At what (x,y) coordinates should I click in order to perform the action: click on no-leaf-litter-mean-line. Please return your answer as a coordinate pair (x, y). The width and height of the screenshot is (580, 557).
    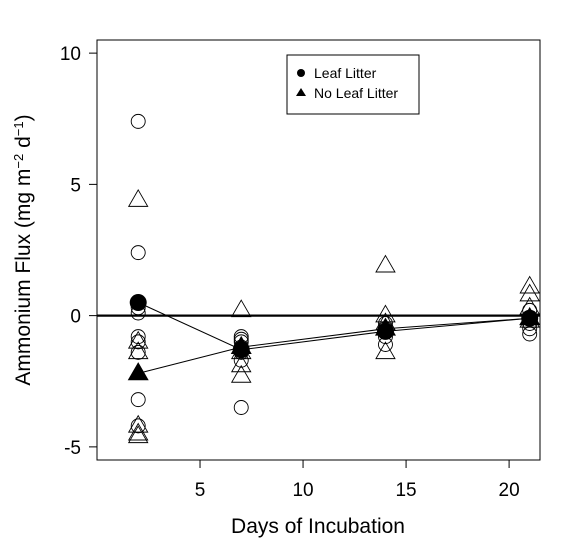
    Looking at the image, I should click on (334, 345).